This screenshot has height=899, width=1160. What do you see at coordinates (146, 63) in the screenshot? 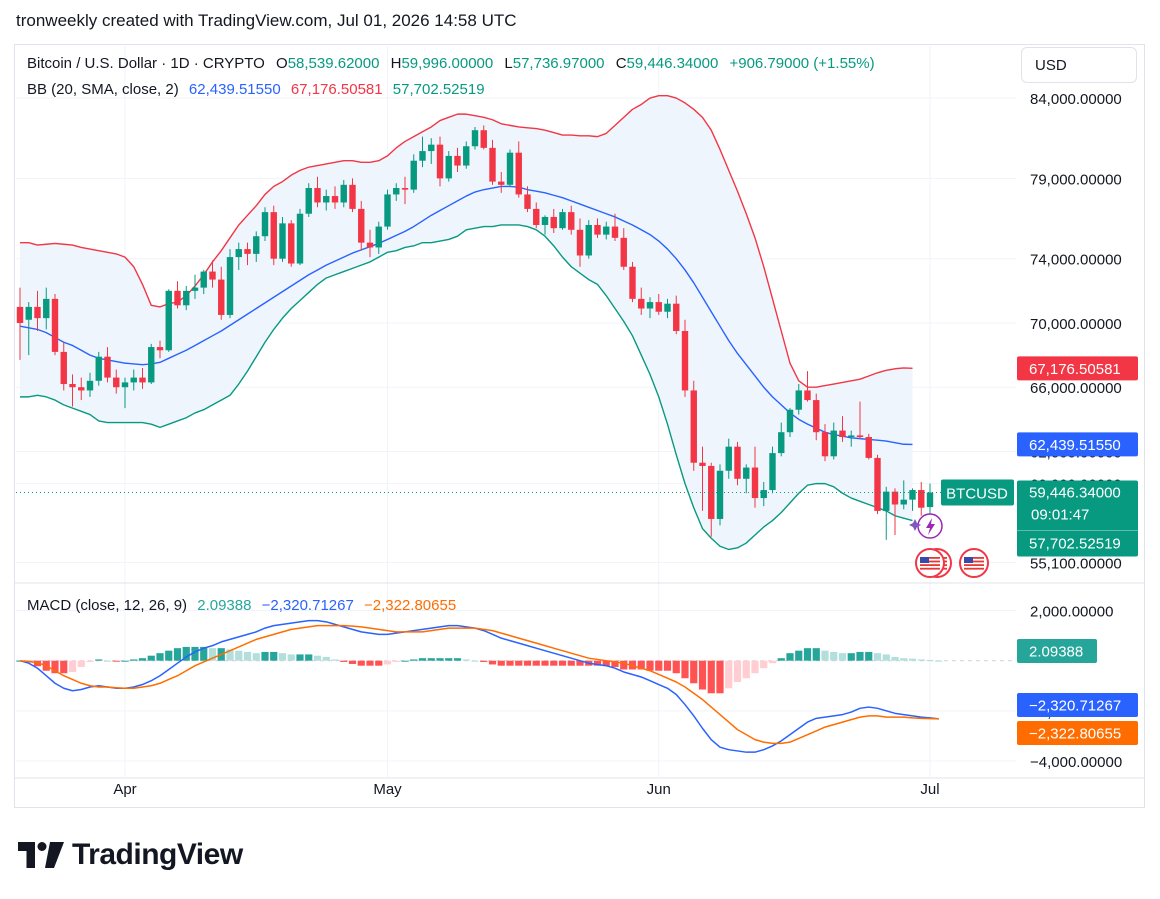
I see `symbol-description: Bitcoin / U.S. Dollar · 1D · CRYPTO` at bounding box center [146, 63].